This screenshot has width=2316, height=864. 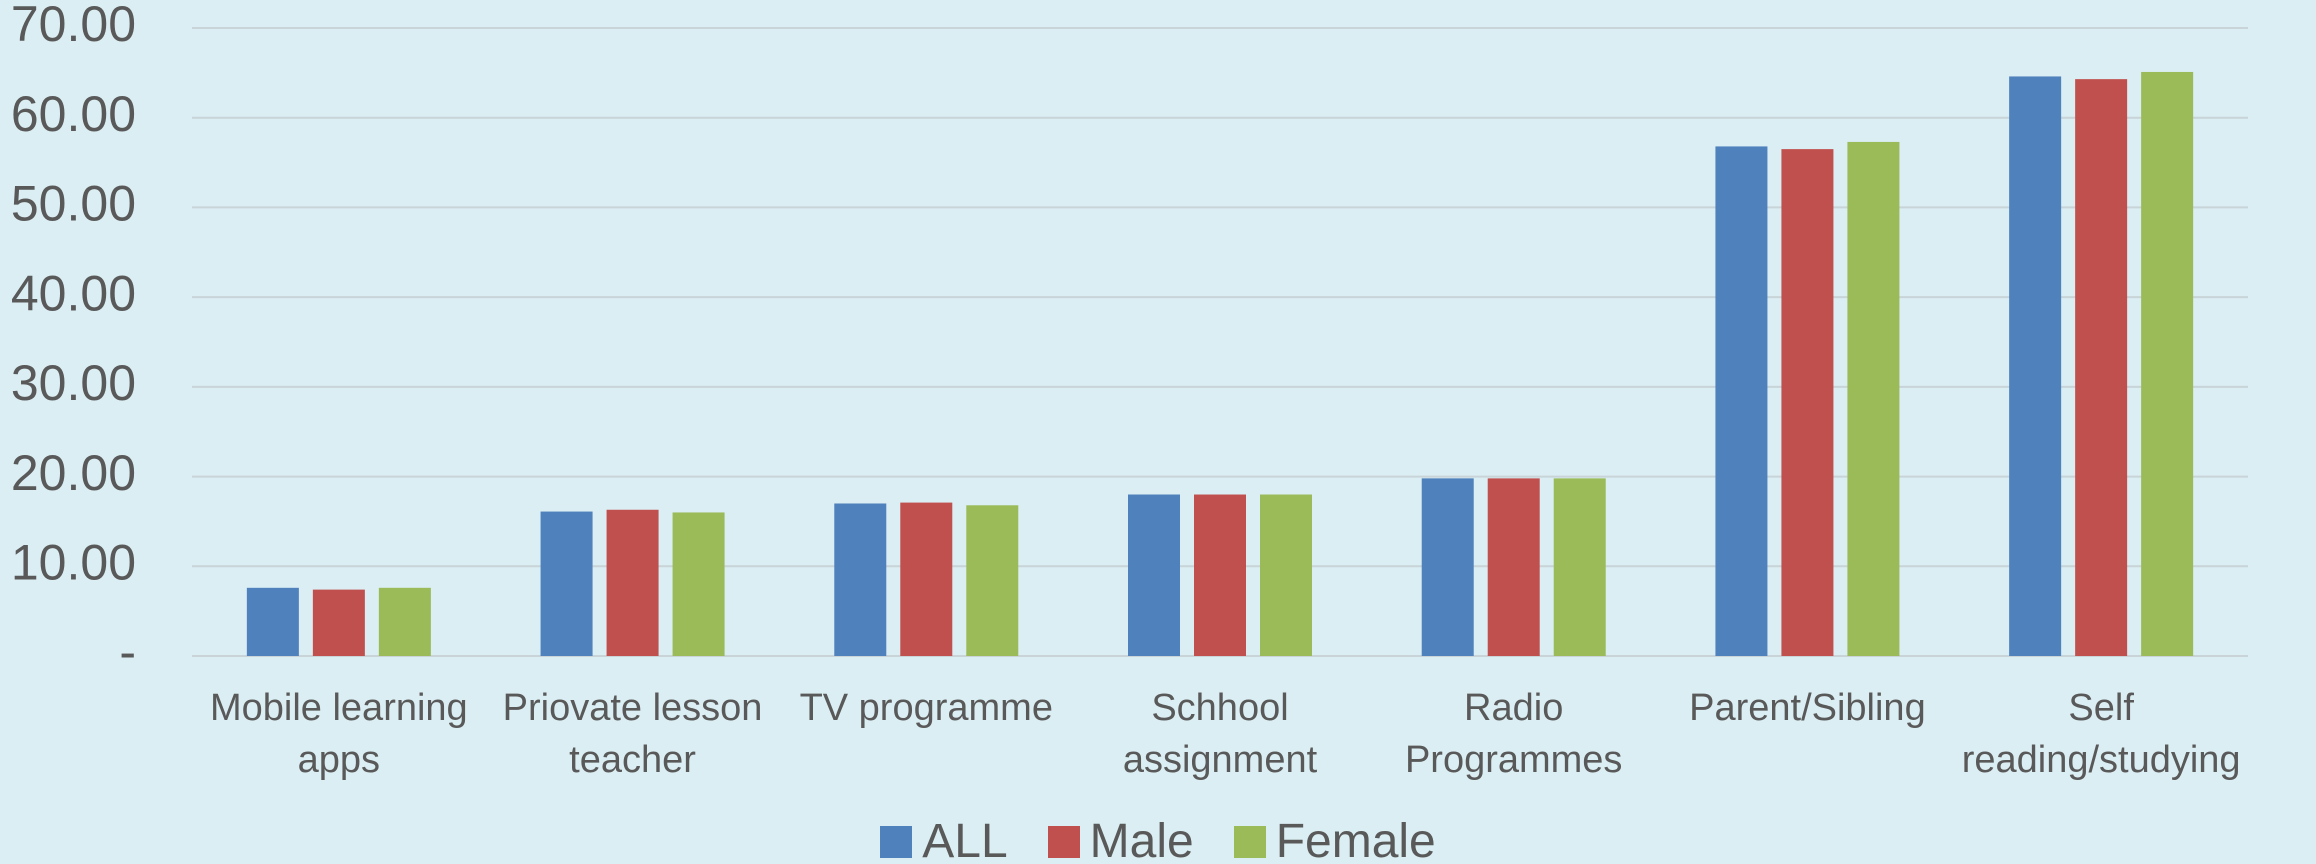 What do you see at coordinates (73, 473) in the screenshot?
I see `y-tick-label: 20.00` at bounding box center [73, 473].